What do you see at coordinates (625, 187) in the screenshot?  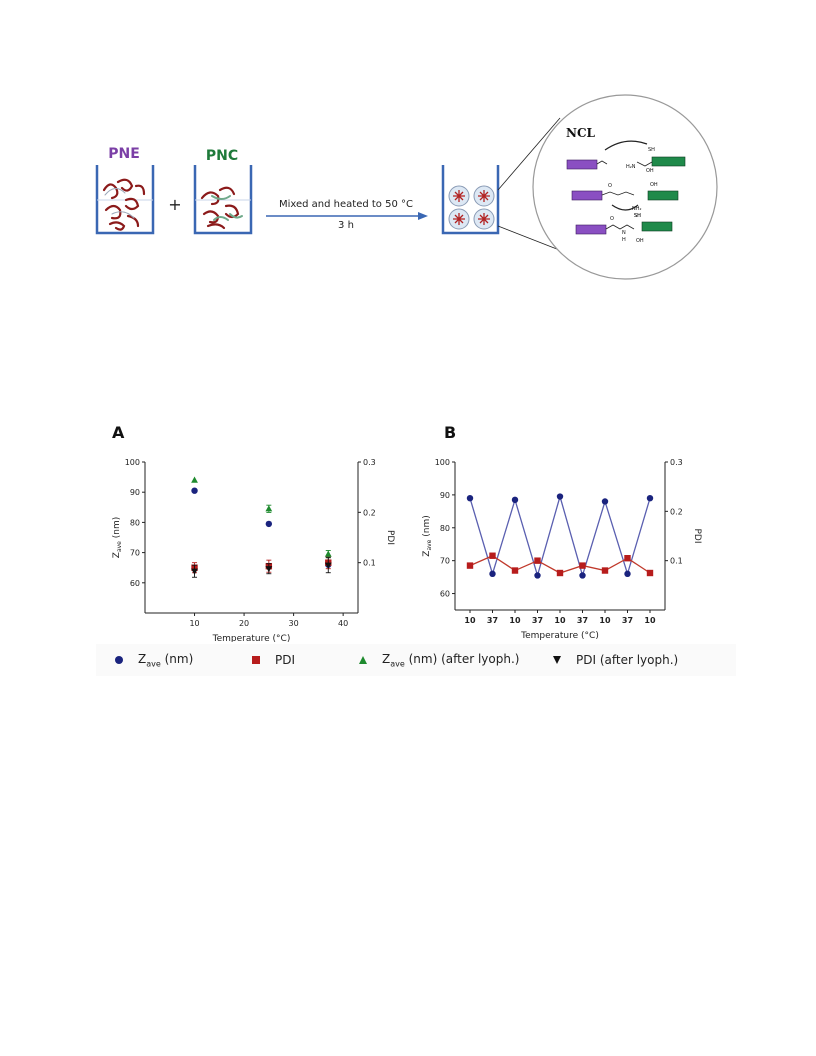 I see `ncl-zoom-circle: NCL SH H₂N OH O OH NH₂ SH O SH OH H N` at bounding box center [625, 187].